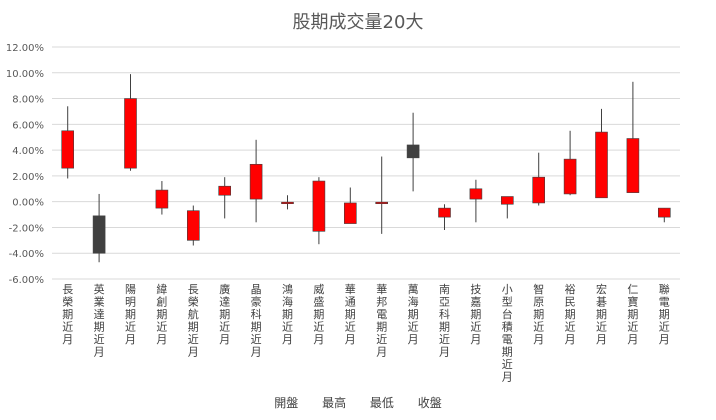  I want to click on x-tick-label: 聯電期近月, so click(664, 314).